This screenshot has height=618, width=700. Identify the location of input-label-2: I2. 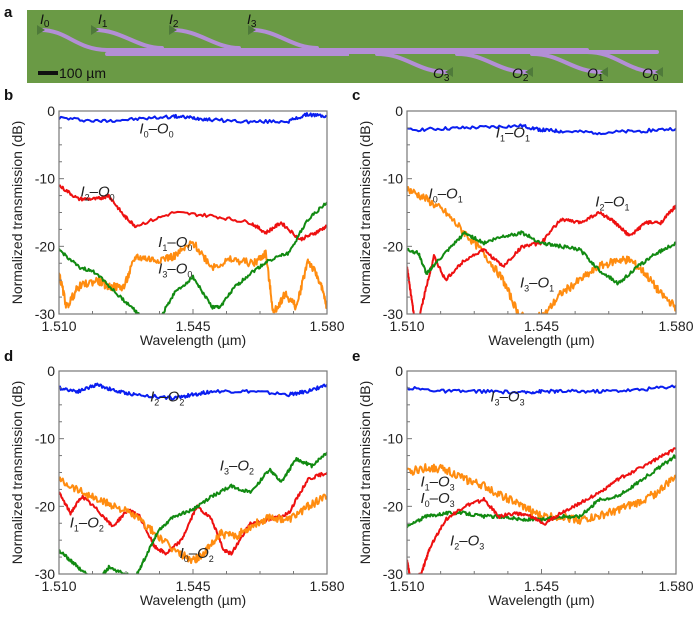
(174, 20).